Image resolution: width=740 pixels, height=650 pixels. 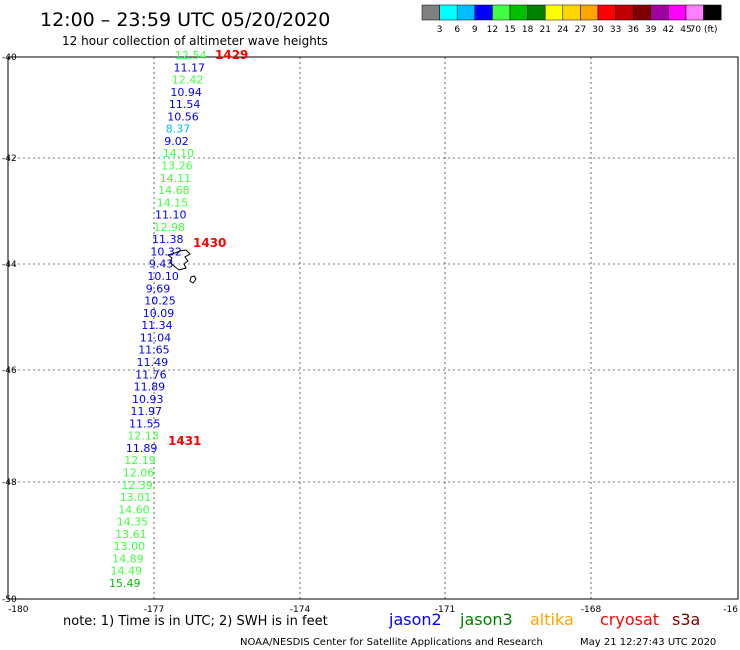 I want to click on satellite-legend-cryosat: cryosat, so click(x=629, y=619).